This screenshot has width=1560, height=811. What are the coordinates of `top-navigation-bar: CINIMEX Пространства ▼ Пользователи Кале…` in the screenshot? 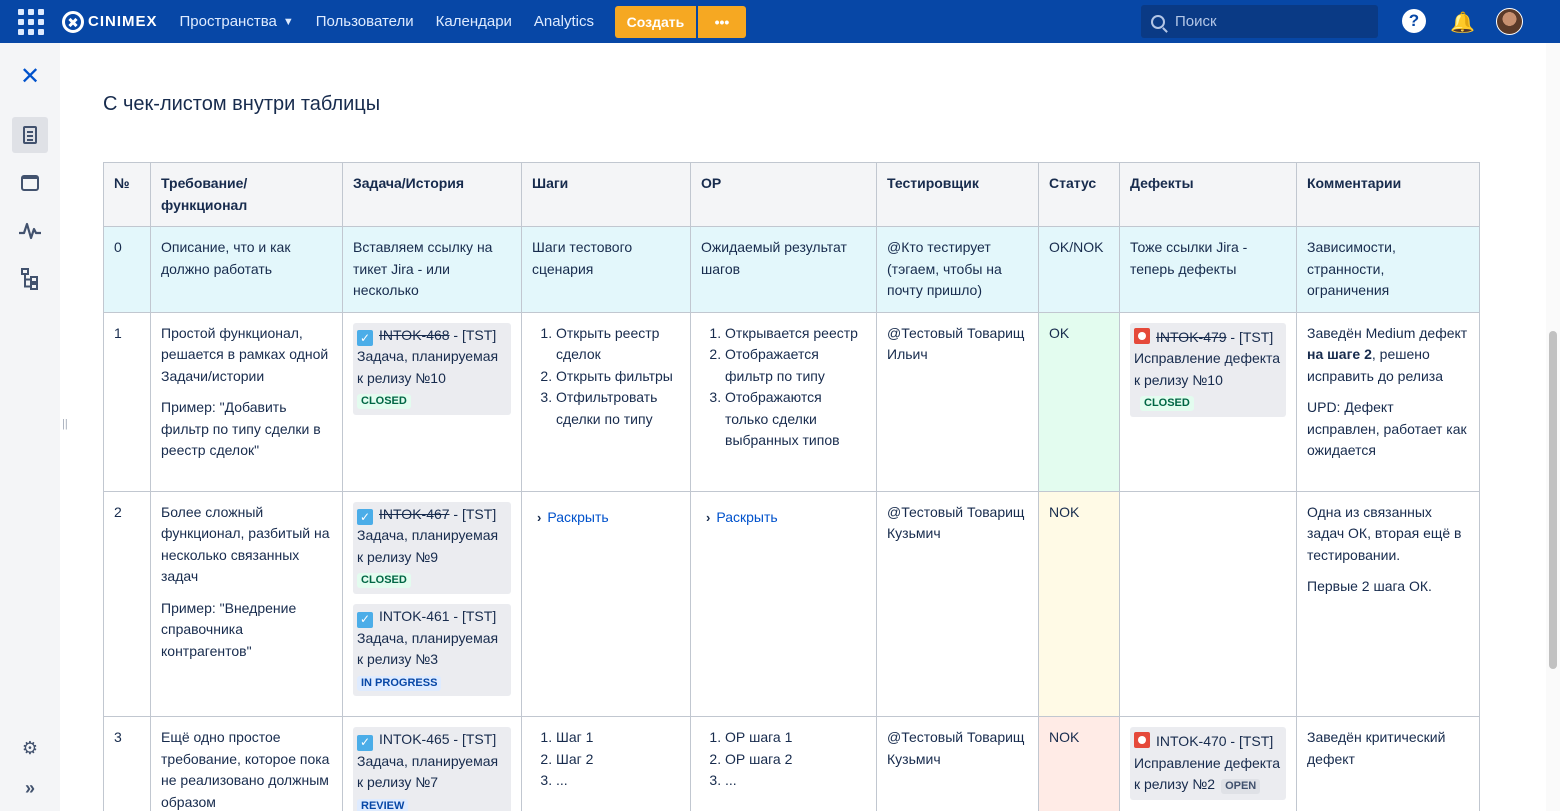 It's located at (780, 21).